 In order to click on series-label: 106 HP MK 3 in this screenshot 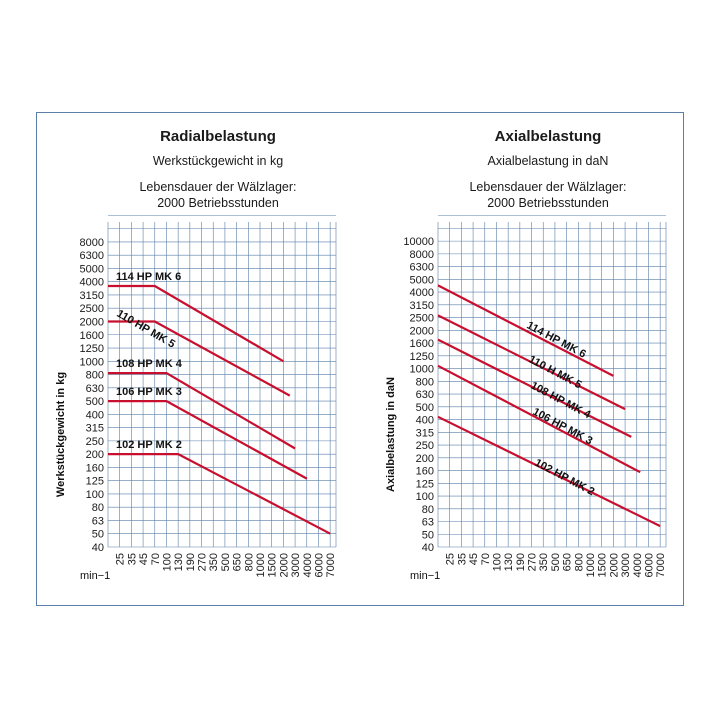, I will do `click(149, 392)`.